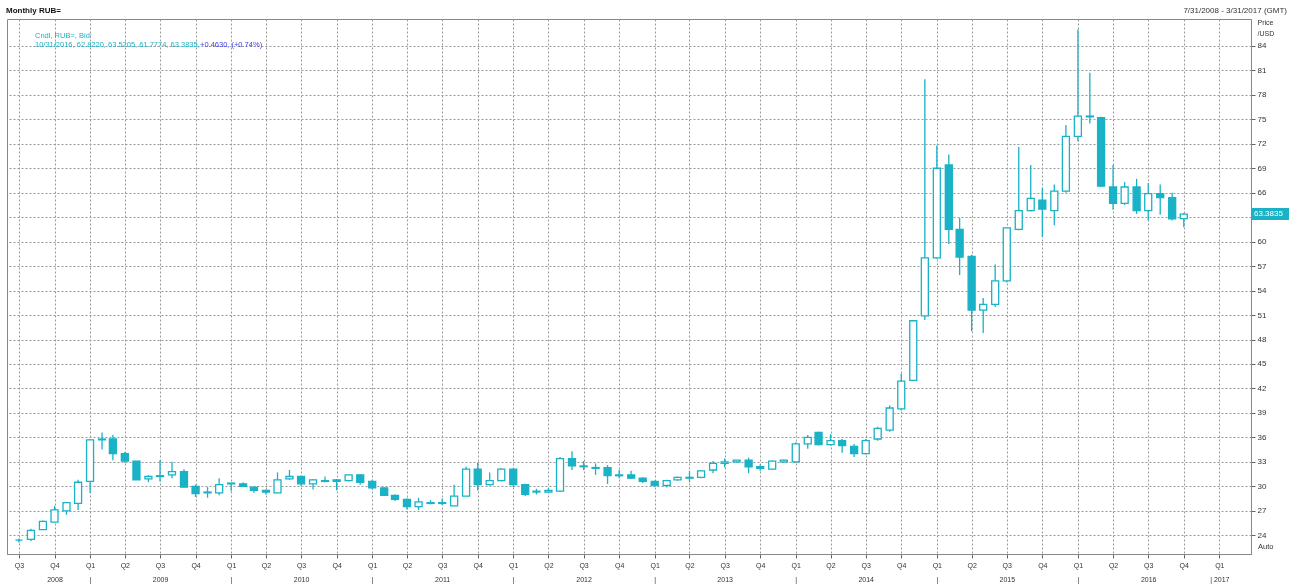 This screenshot has height=584, width=1289. Describe the element at coordinates (1262, 291) in the screenshot. I see `y-tick-label: 54` at that location.